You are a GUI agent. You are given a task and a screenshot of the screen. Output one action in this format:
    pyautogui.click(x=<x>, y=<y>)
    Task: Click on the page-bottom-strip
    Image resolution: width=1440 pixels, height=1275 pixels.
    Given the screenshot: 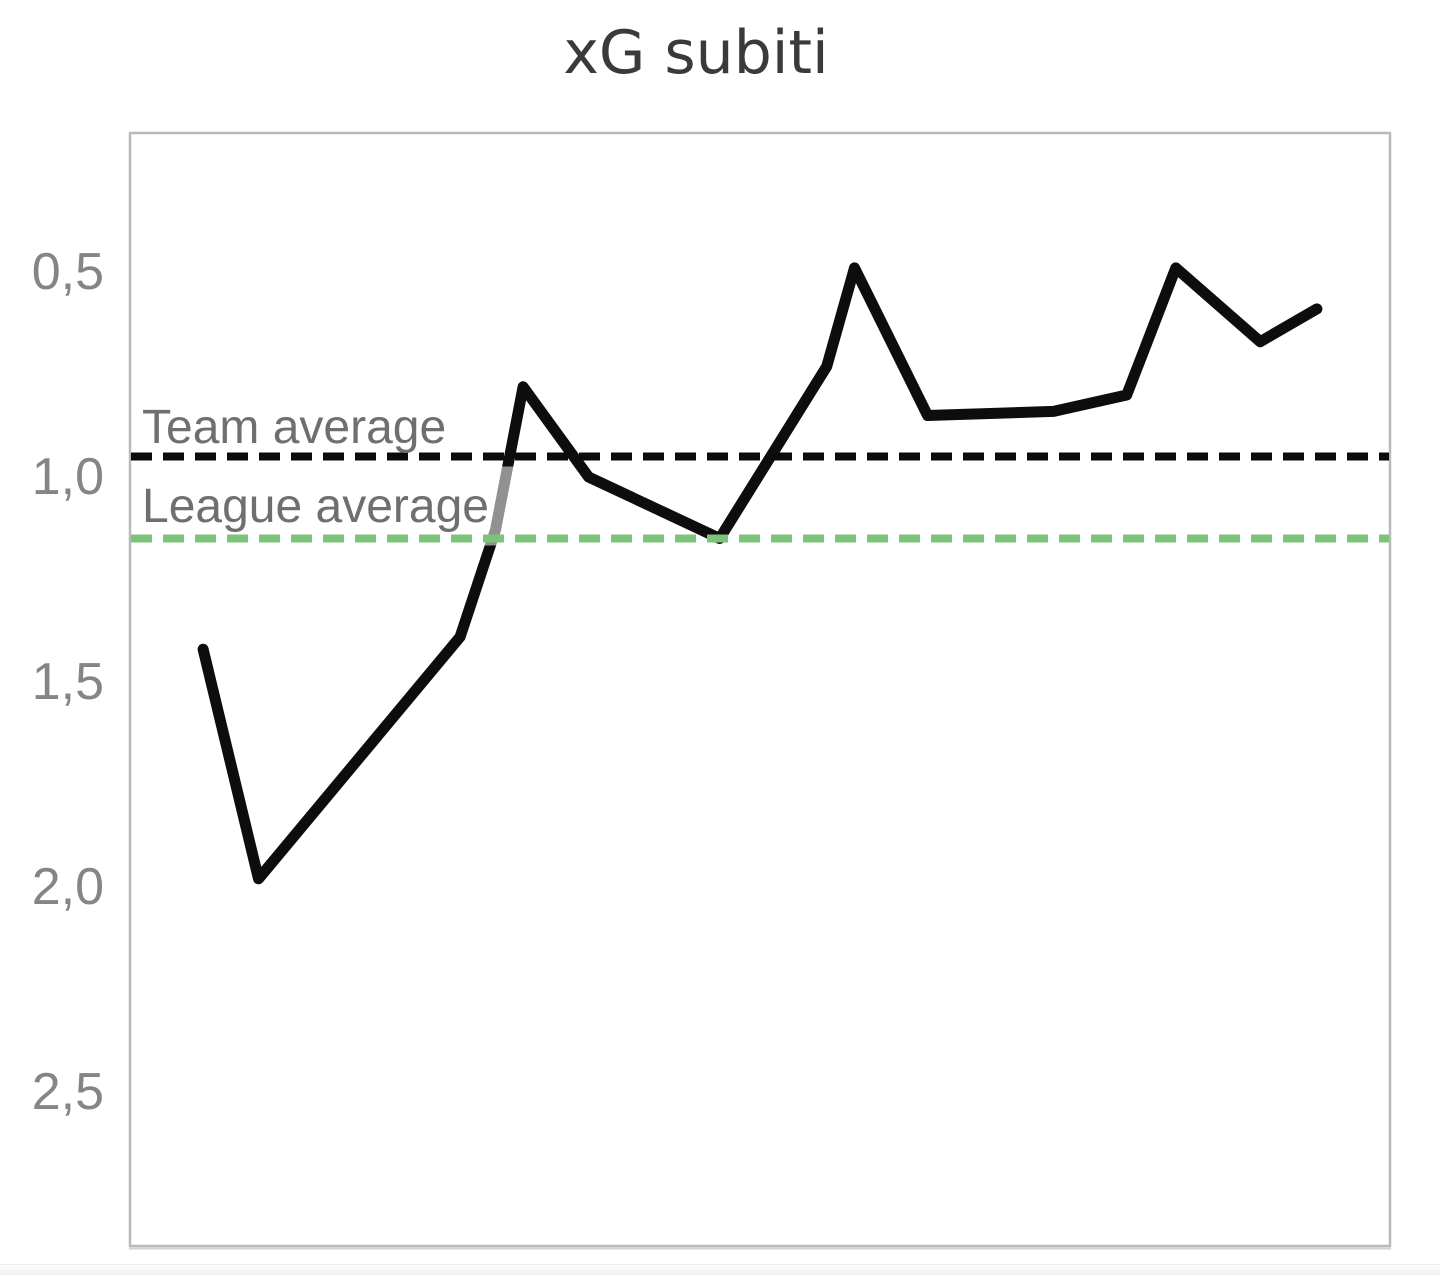 What is the action you would take?
    pyautogui.click(x=720, y=1269)
    